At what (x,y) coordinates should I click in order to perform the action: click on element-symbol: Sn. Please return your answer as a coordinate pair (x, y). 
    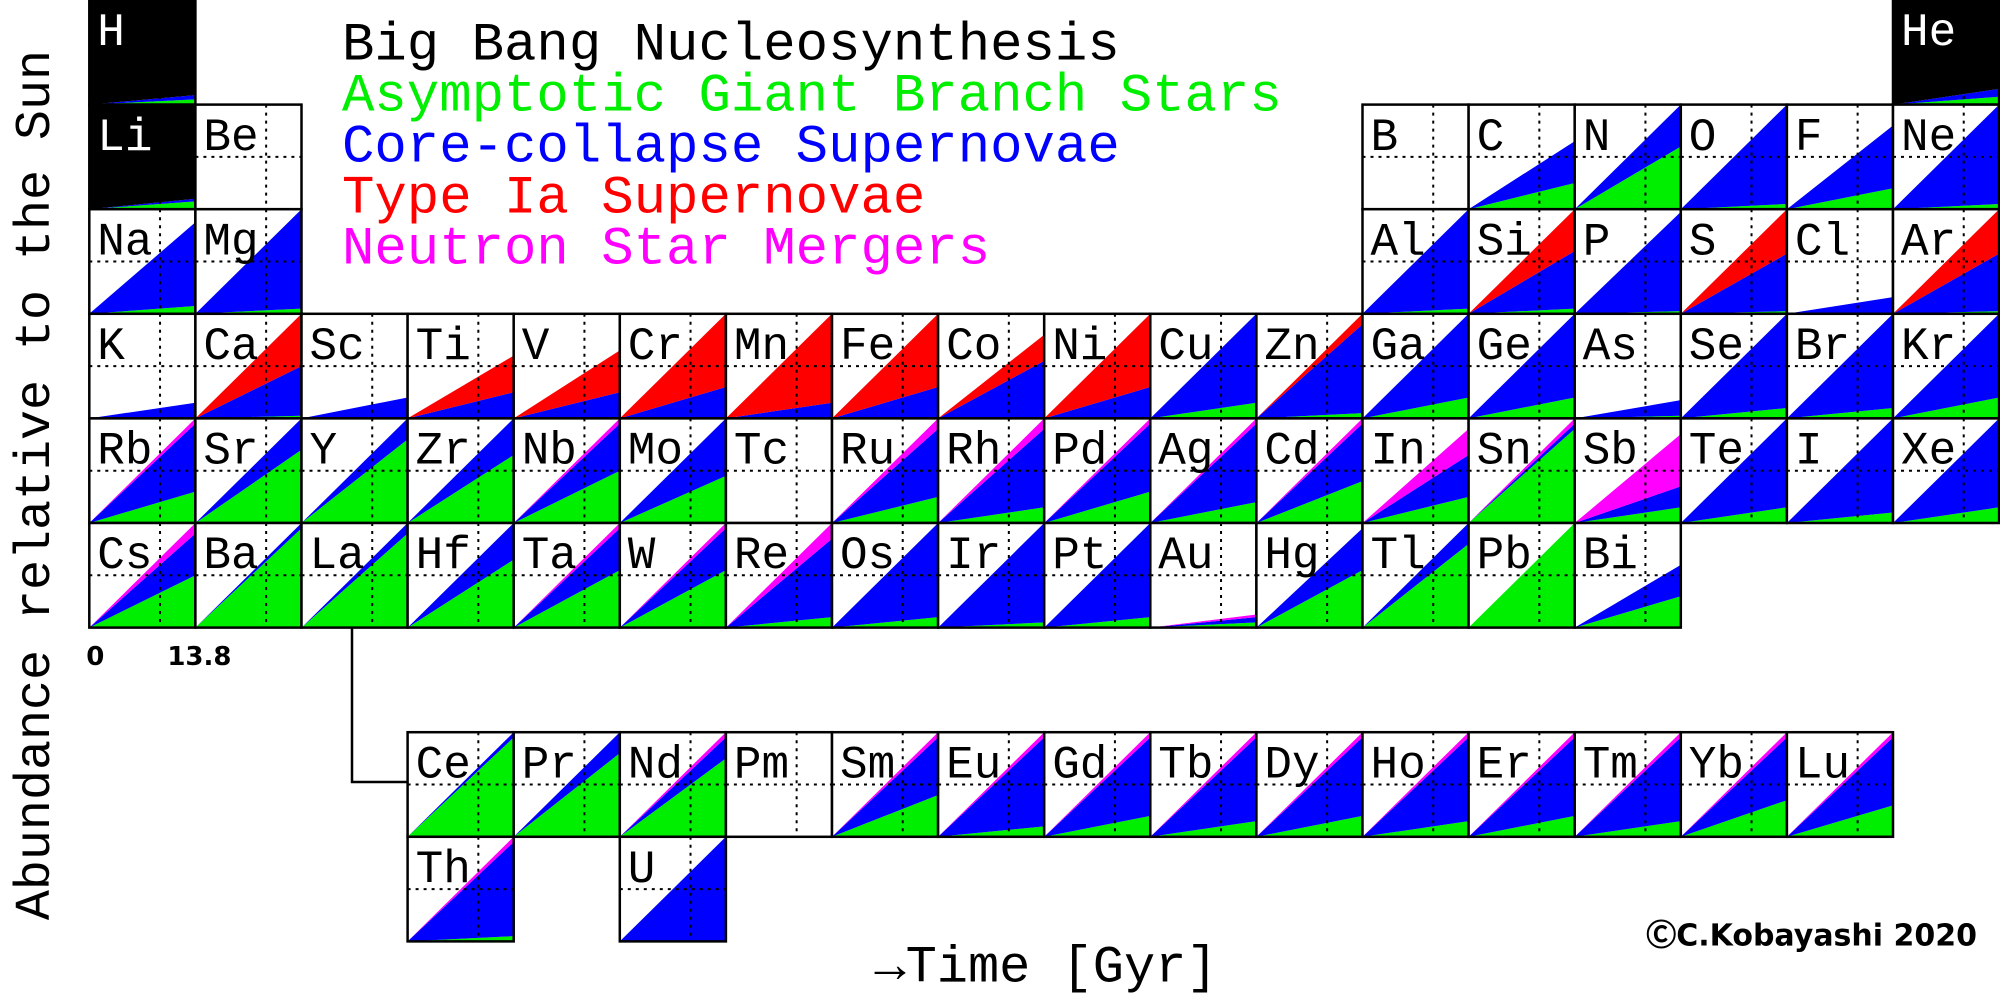
    Looking at the image, I should click on (1504, 452).